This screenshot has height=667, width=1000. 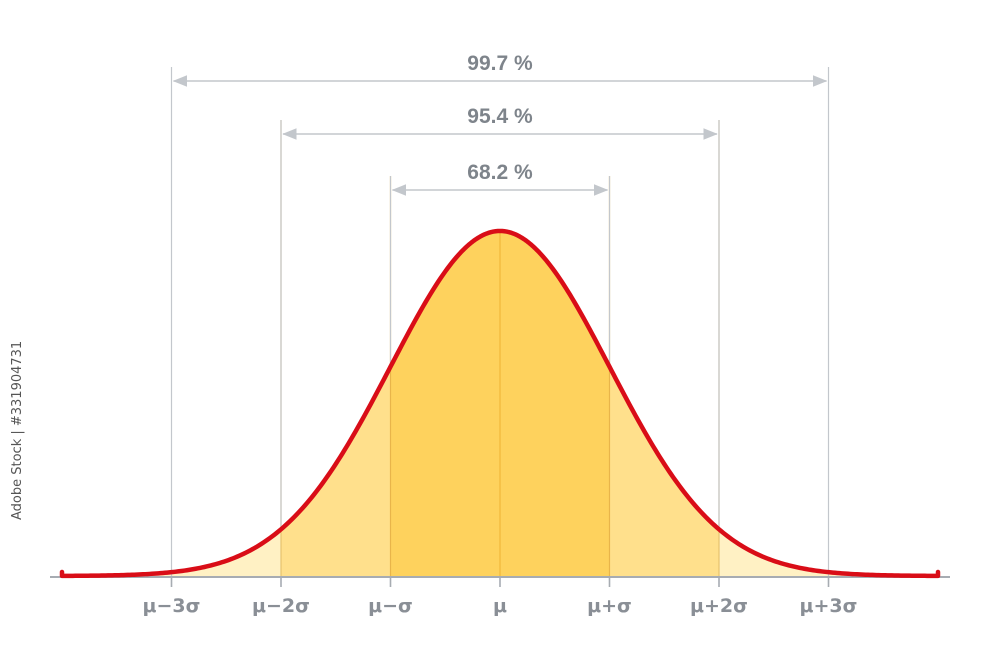 I want to click on interval-label-3sigma: 99.7 %, so click(x=500, y=63).